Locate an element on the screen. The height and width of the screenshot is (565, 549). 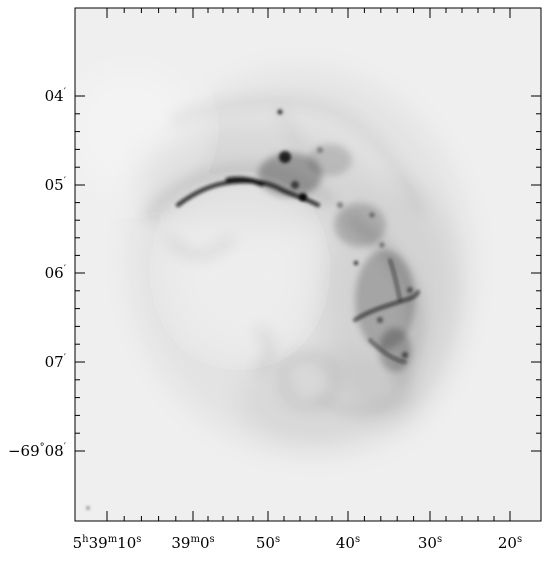
ra-tick-value: 30 is located at coordinates (427, 543).